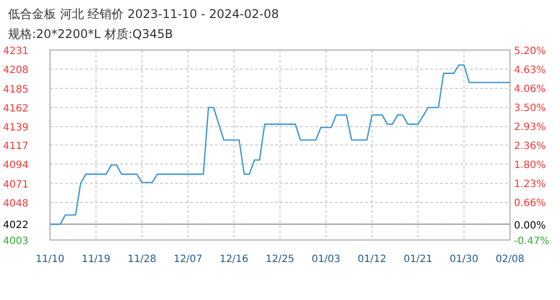 The image size is (560, 300). Describe the element at coordinates (15, 128) in the screenshot. I see `y-tick-label: 4139` at that location.